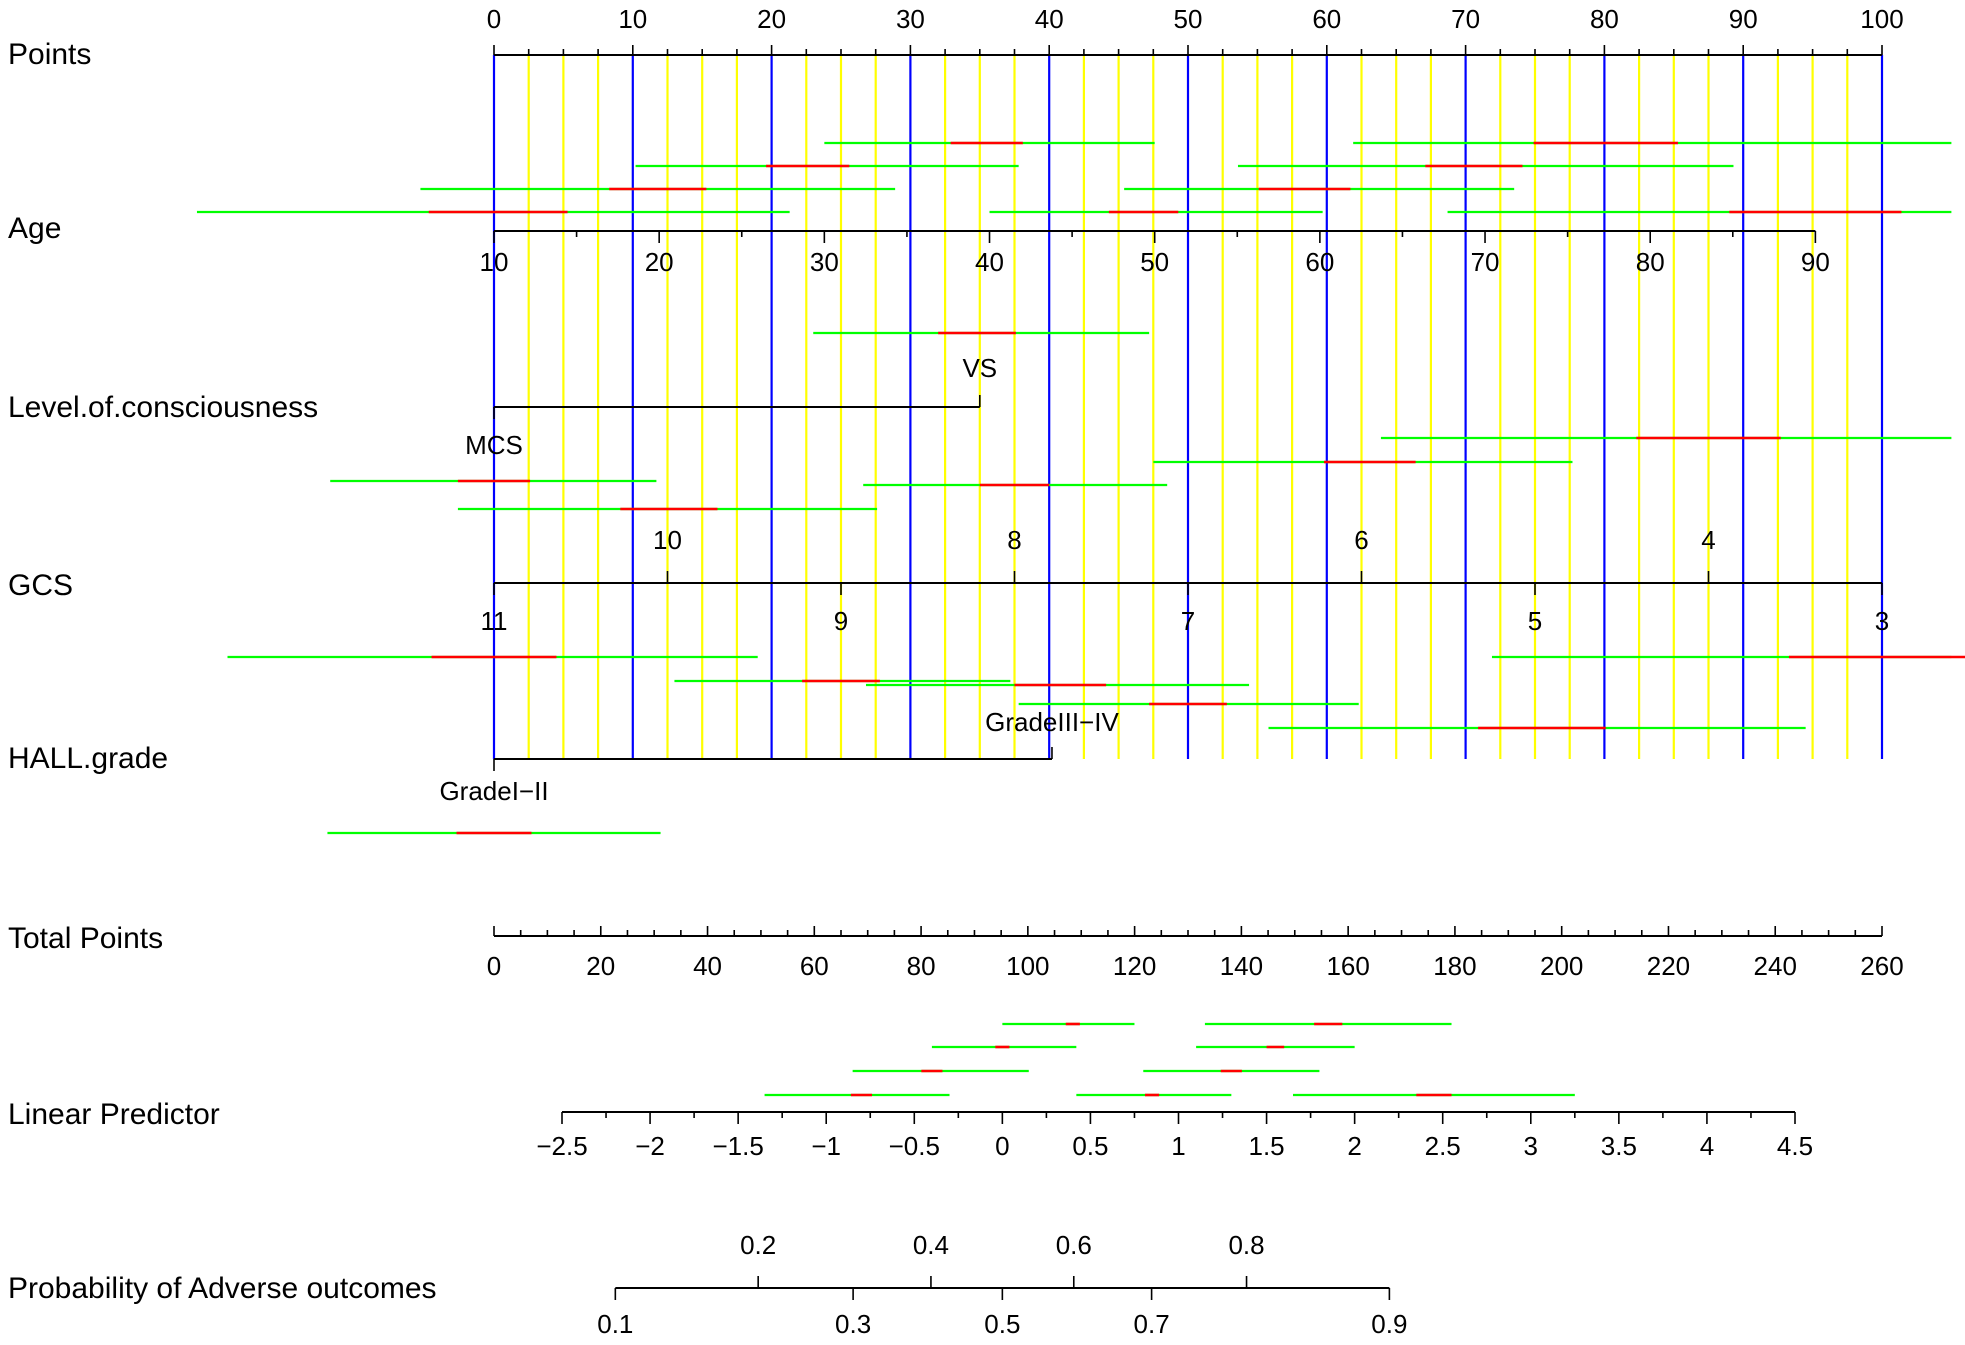 The image size is (1965, 1345). What do you see at coordinates (1266, 1146) in the screenshot?
I see `lp-tick-label: 1.5` at bounding box center [1266, 1146].